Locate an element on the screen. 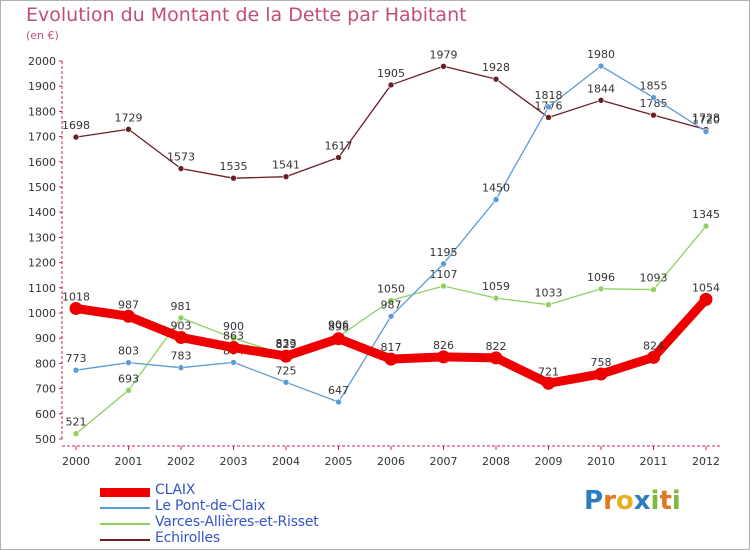  data-label: 1050 is located at coordinates (391, 288).